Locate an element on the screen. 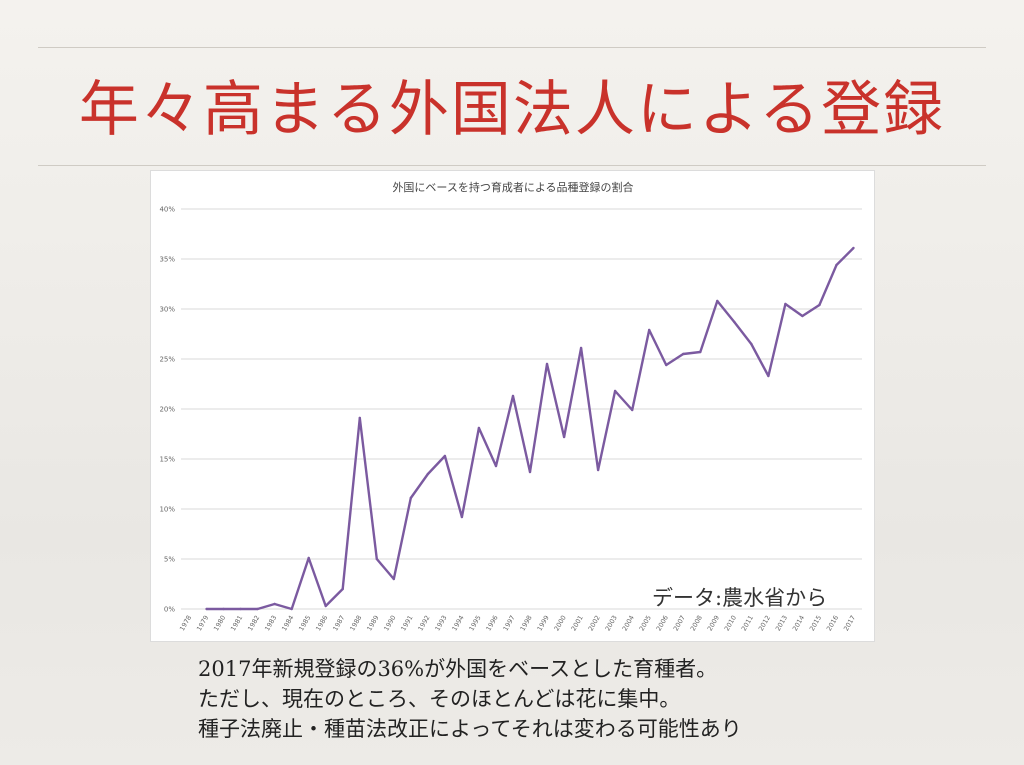 This screenshot has height=765, width=1024. y-tick-label: 20% is located at coordinates (167, 410).